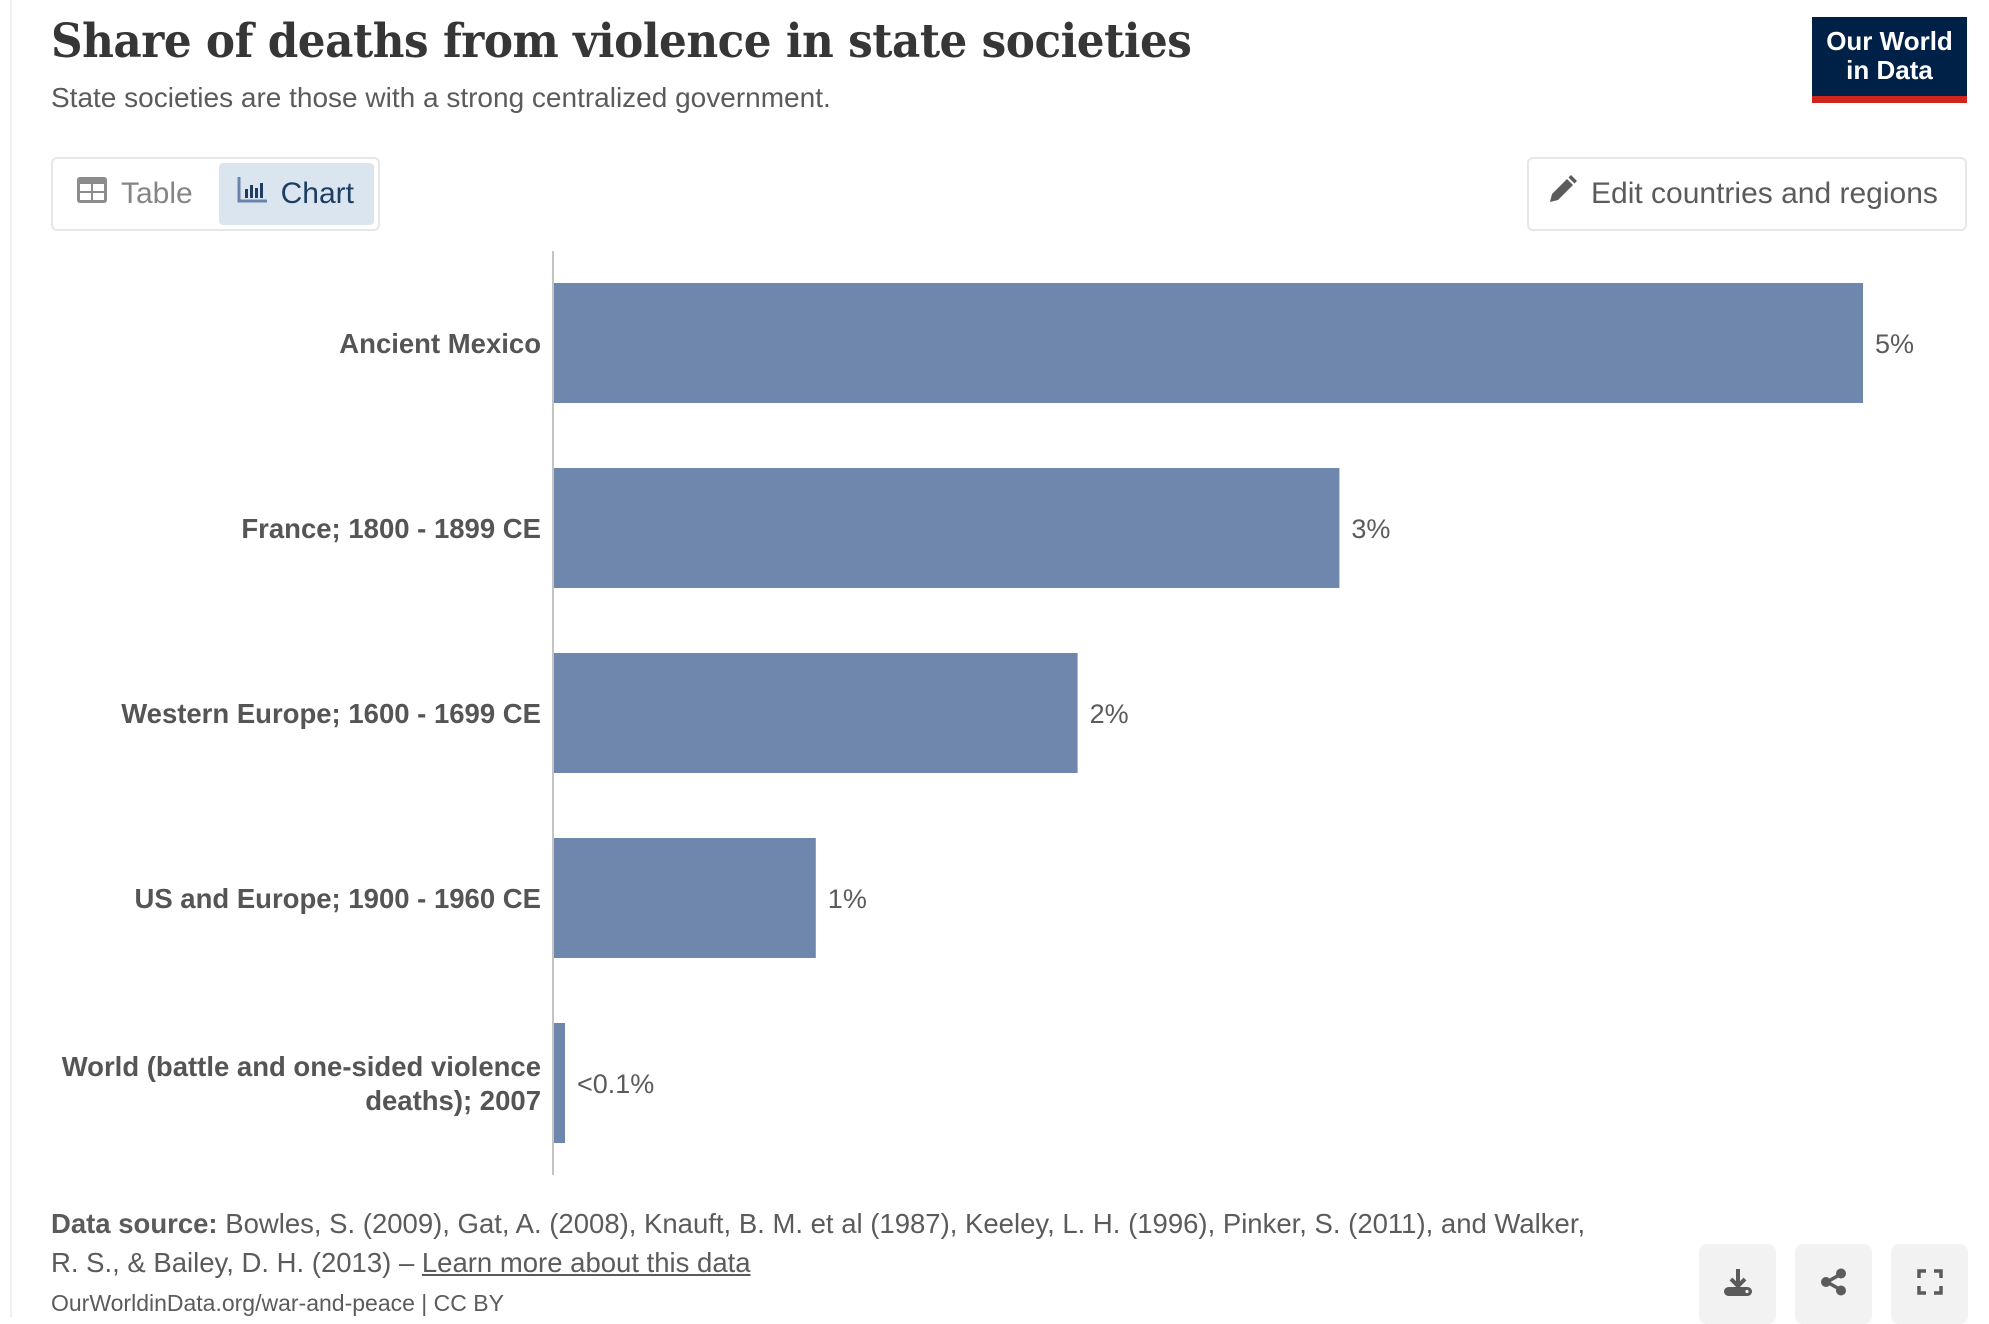 This screenshot has width=1989, height=1324. What do you see at coordinates (92, 194) in the screenshot?
I see `table-icon` at bounding box center [92, 194].